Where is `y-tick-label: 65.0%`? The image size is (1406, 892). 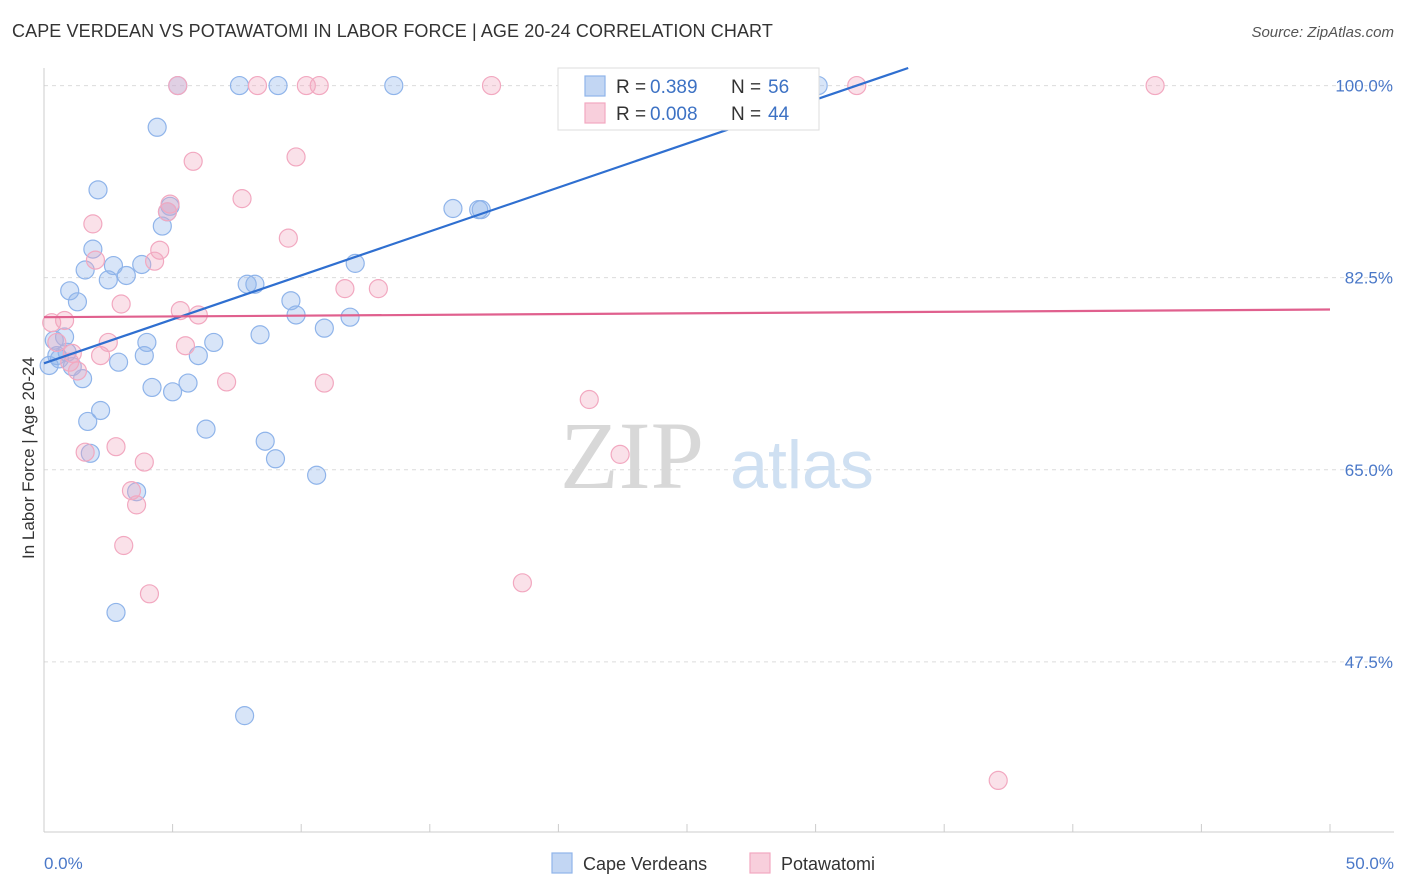 y-tick-label: 65.0% is located at coordinates (1369, 470).